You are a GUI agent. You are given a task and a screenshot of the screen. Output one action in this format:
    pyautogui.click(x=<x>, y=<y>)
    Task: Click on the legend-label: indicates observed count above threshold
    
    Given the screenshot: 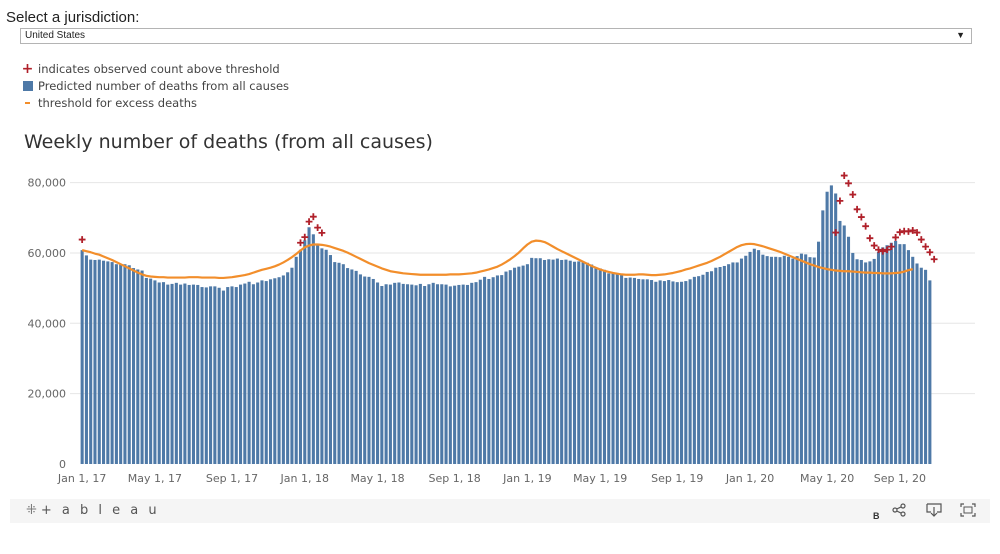 What is the action you would take?
    pyautogui.click(x=159, y=68)
    